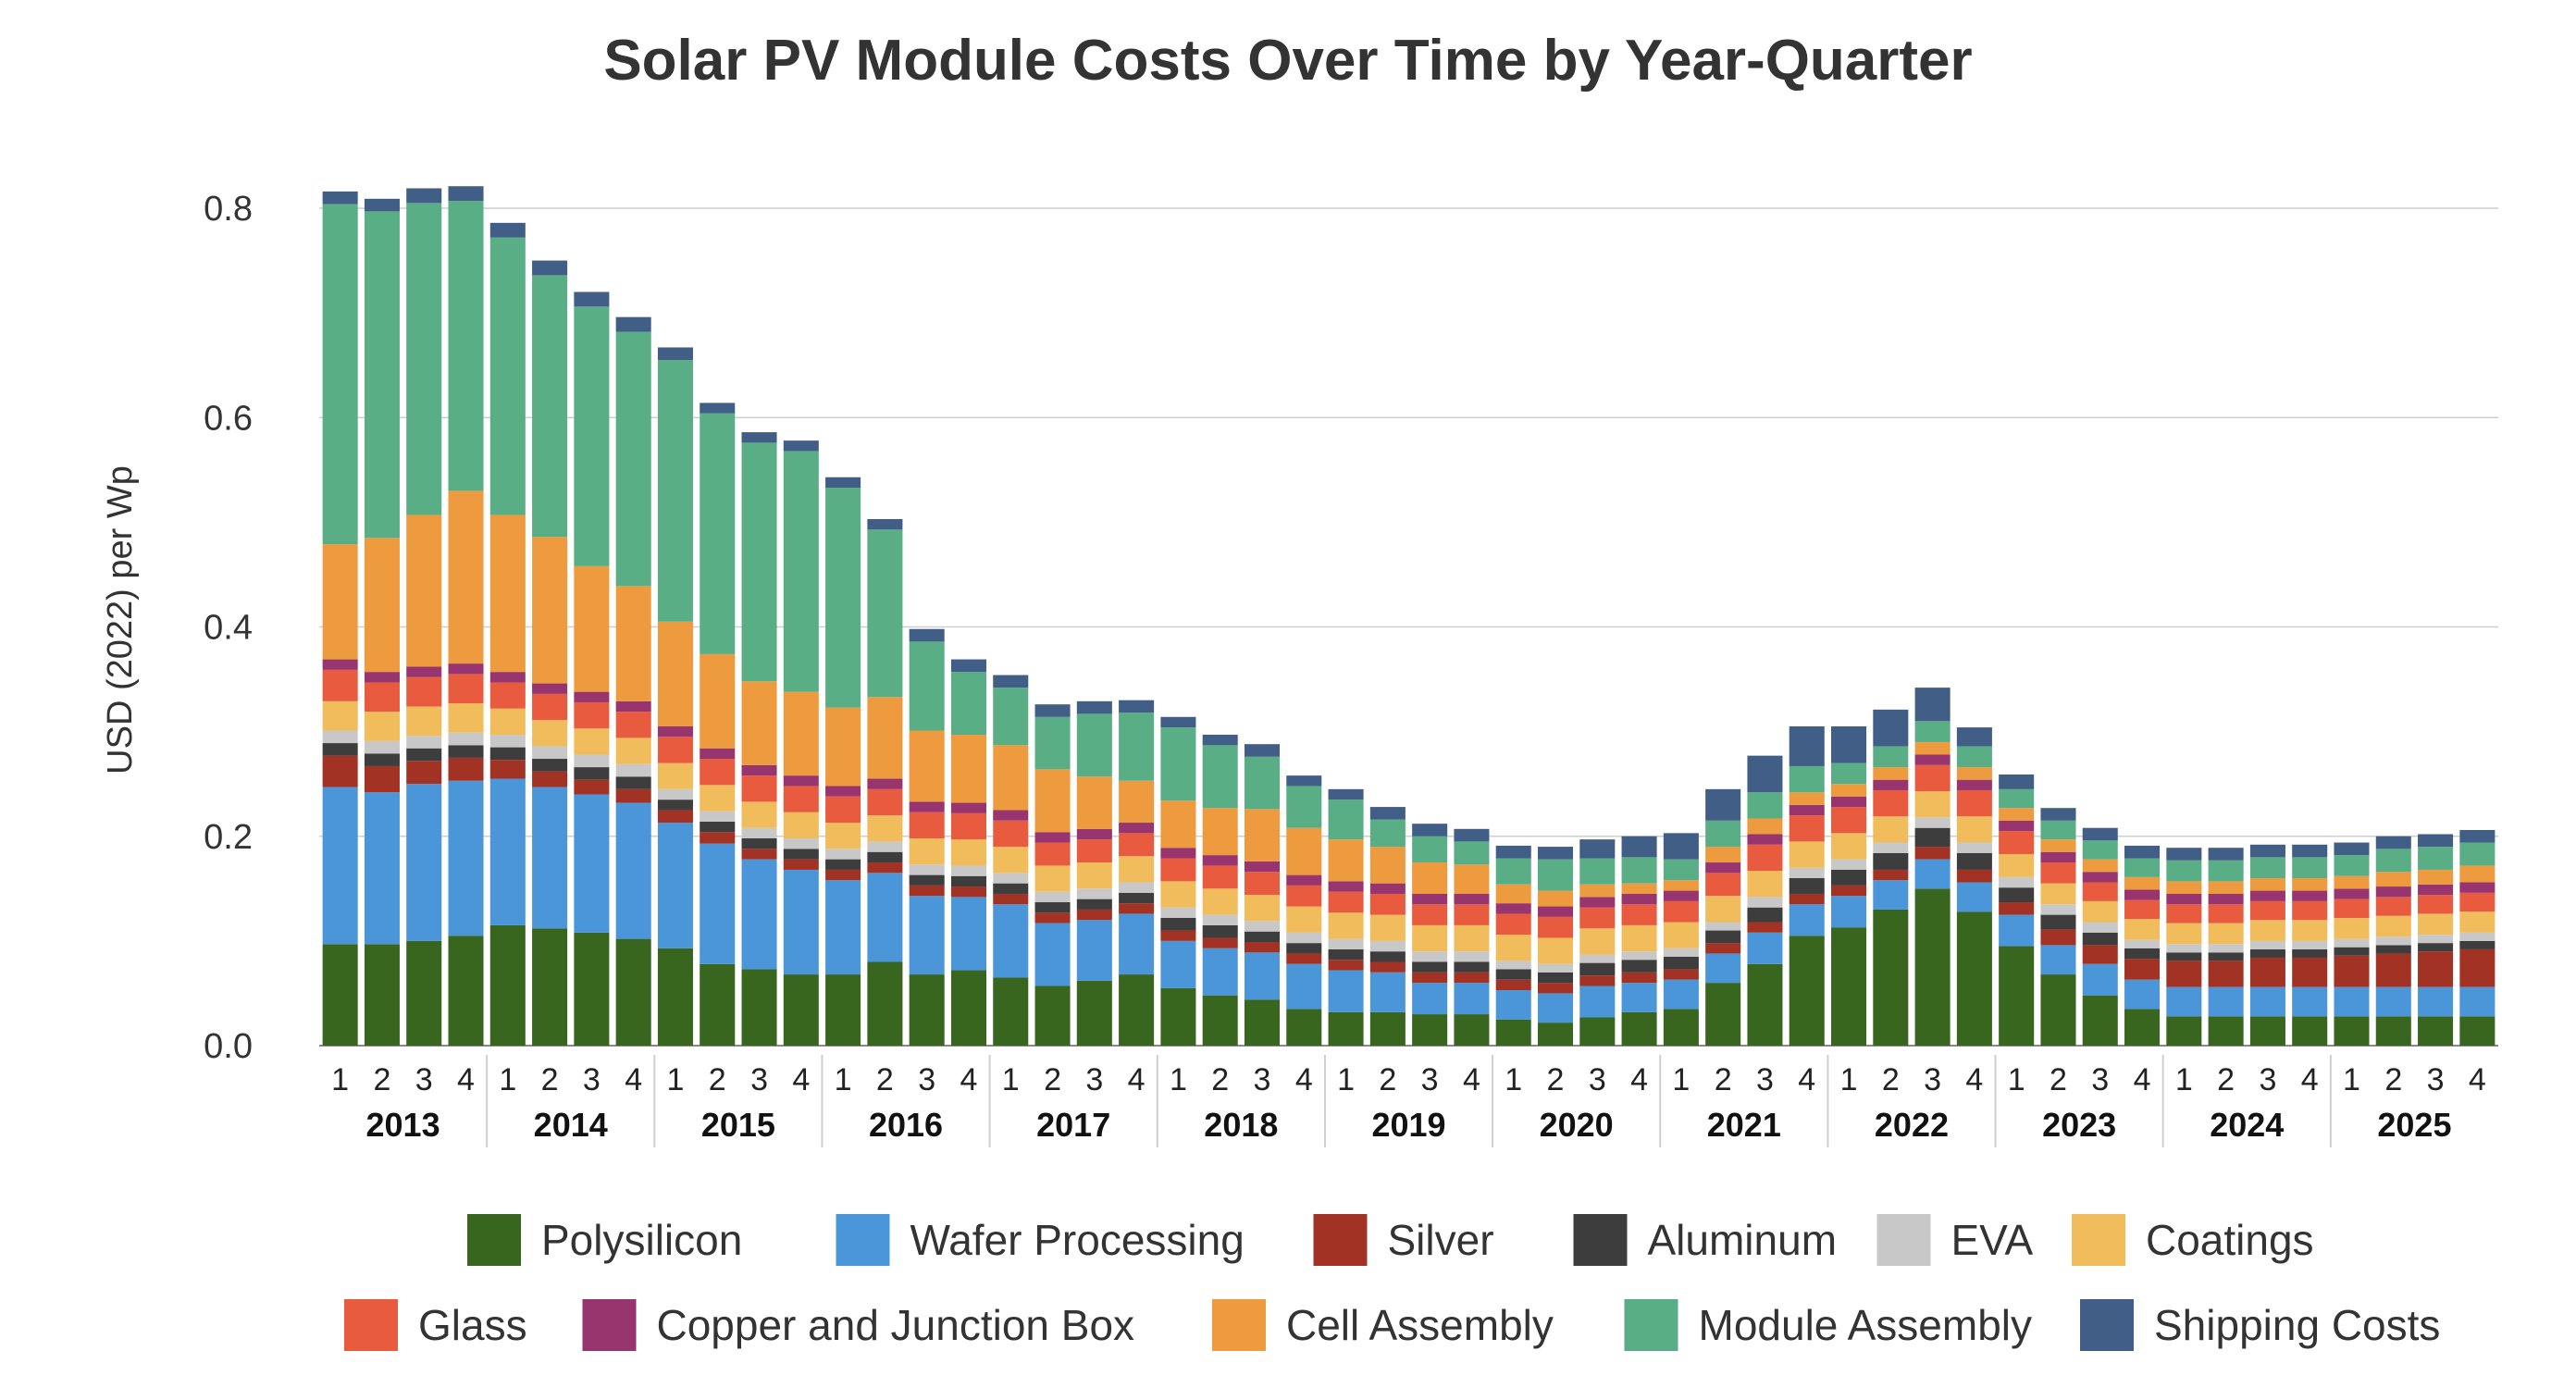  I want to click on y-tick-label: 0.8, so click(229, 209).